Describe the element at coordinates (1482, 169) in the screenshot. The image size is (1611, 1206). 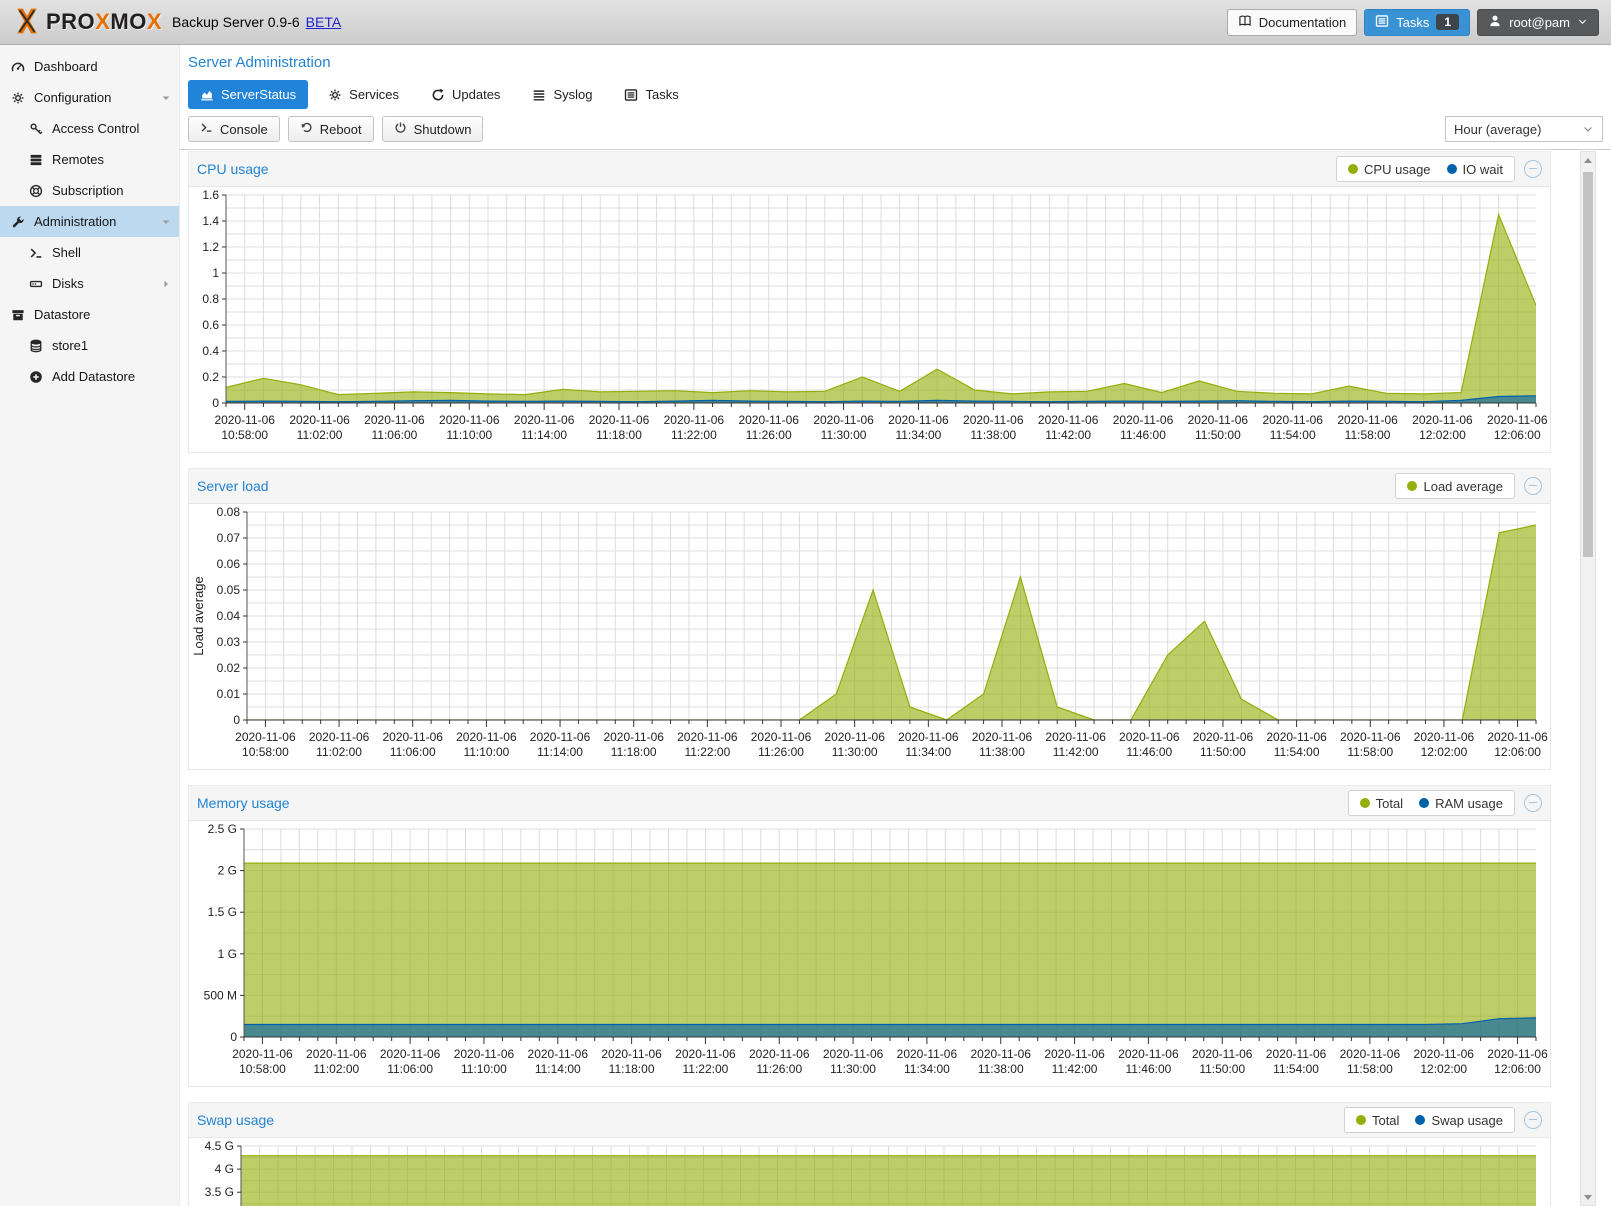
I see `legend-label: IO wait` at that location.